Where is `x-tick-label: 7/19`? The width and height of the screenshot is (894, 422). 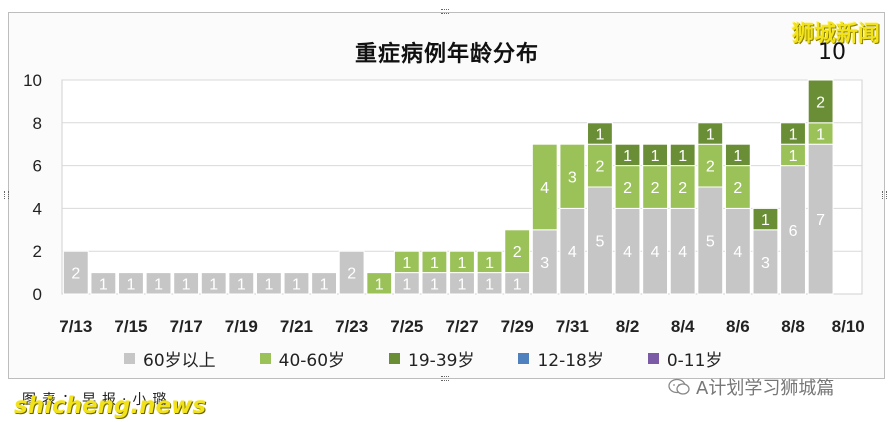 x-tick-label: 7/19 is located at coordinates (241, 326).